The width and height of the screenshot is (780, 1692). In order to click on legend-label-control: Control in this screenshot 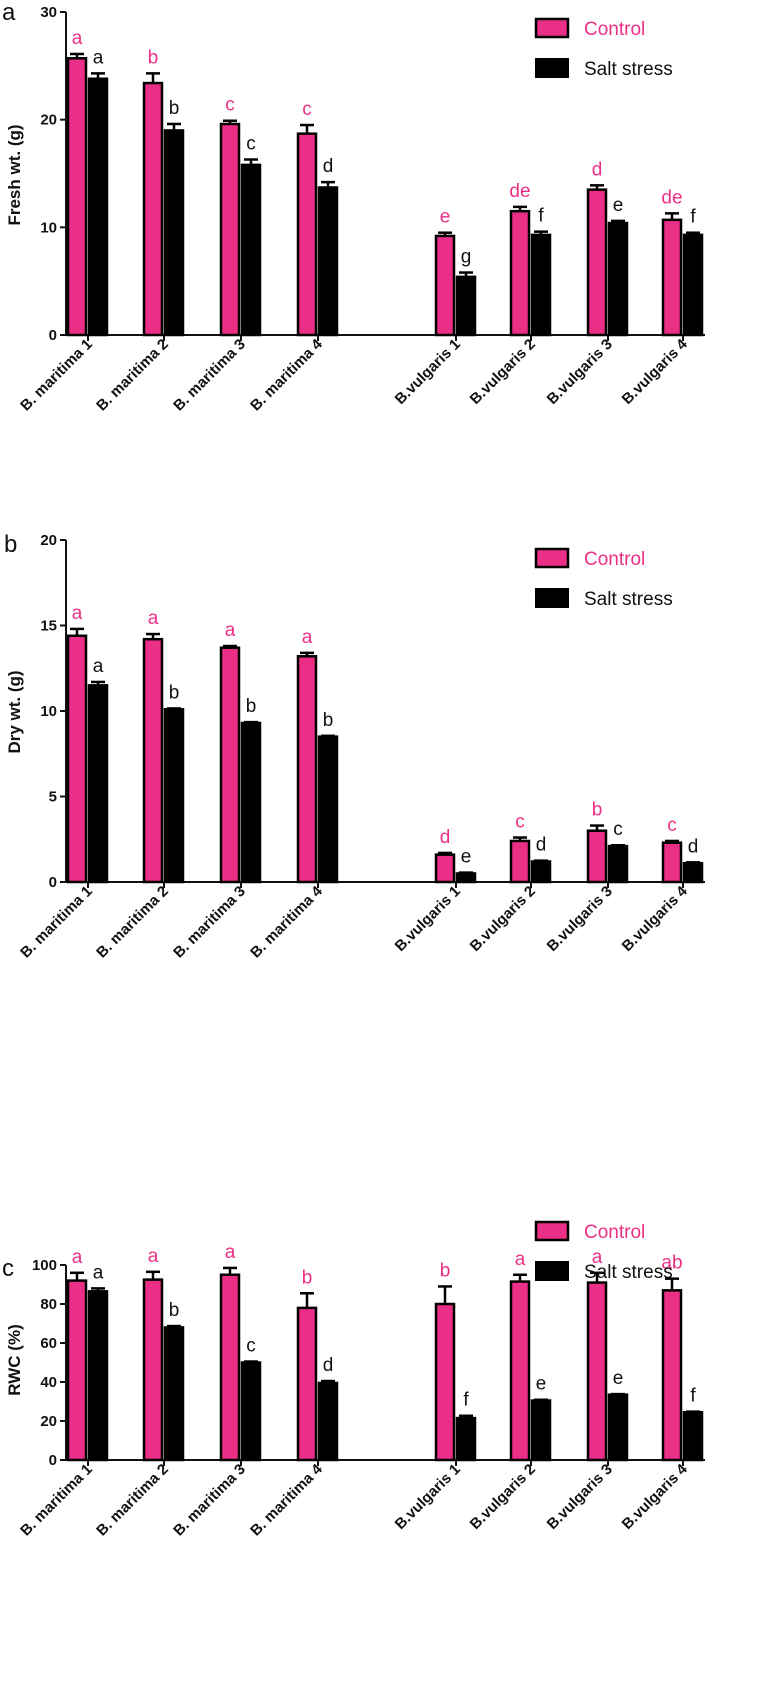, I will do `click(614, 29)`.